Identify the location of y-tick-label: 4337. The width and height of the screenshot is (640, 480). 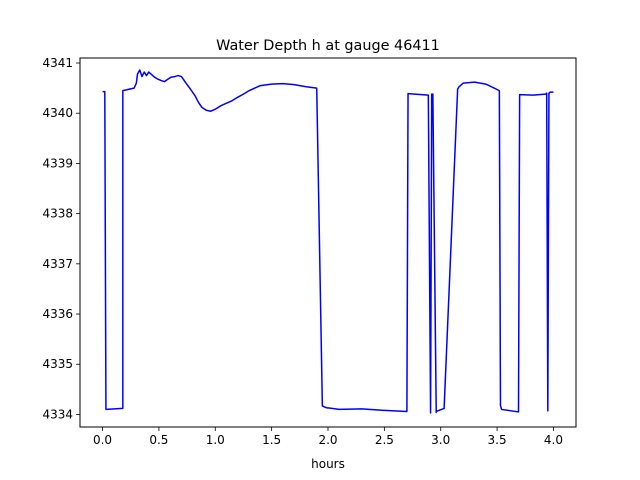
(57, 264).